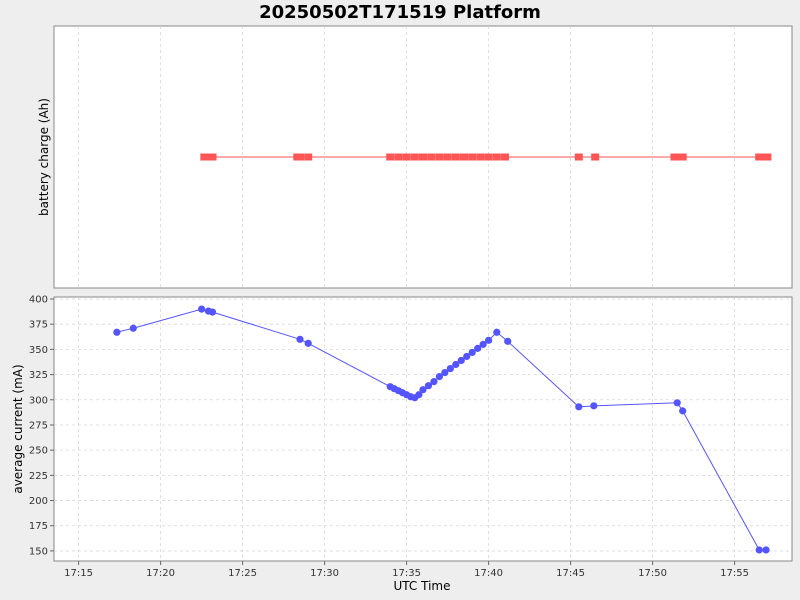 This screenshot has height=600, width=800. Describe the element at coordinates (38, 551) in the screenshot. I see `y-tick-label: 150` at that location.